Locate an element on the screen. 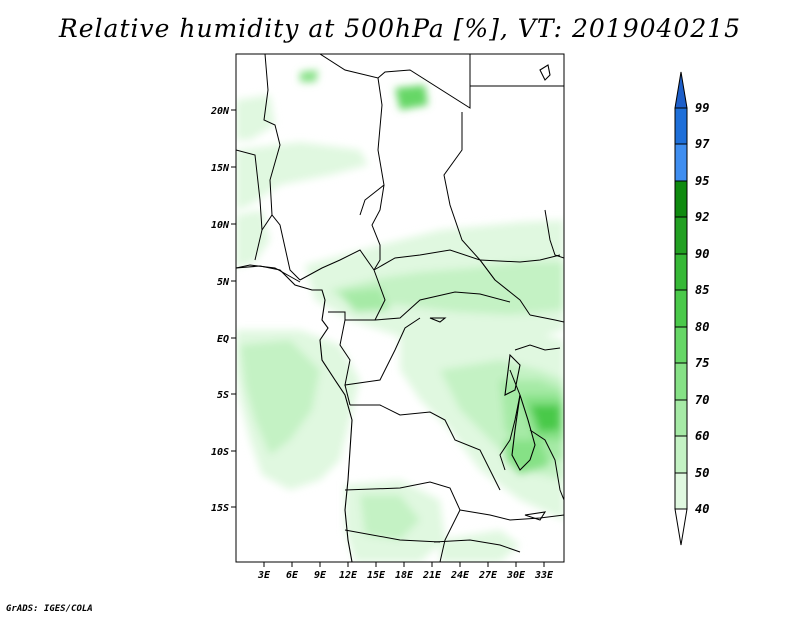 Image resolution: width=800 pixels, height=618 pixels. colorbar: 99 97 95 92 90 85 80 75 70 60 50 40 is located at coordinates (692, 308).